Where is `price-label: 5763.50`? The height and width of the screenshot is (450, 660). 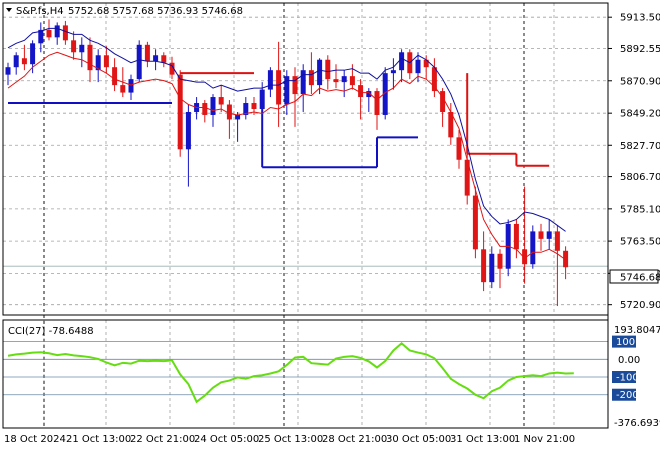
price-label: 5763.50 is located at coordinates (640, 242).